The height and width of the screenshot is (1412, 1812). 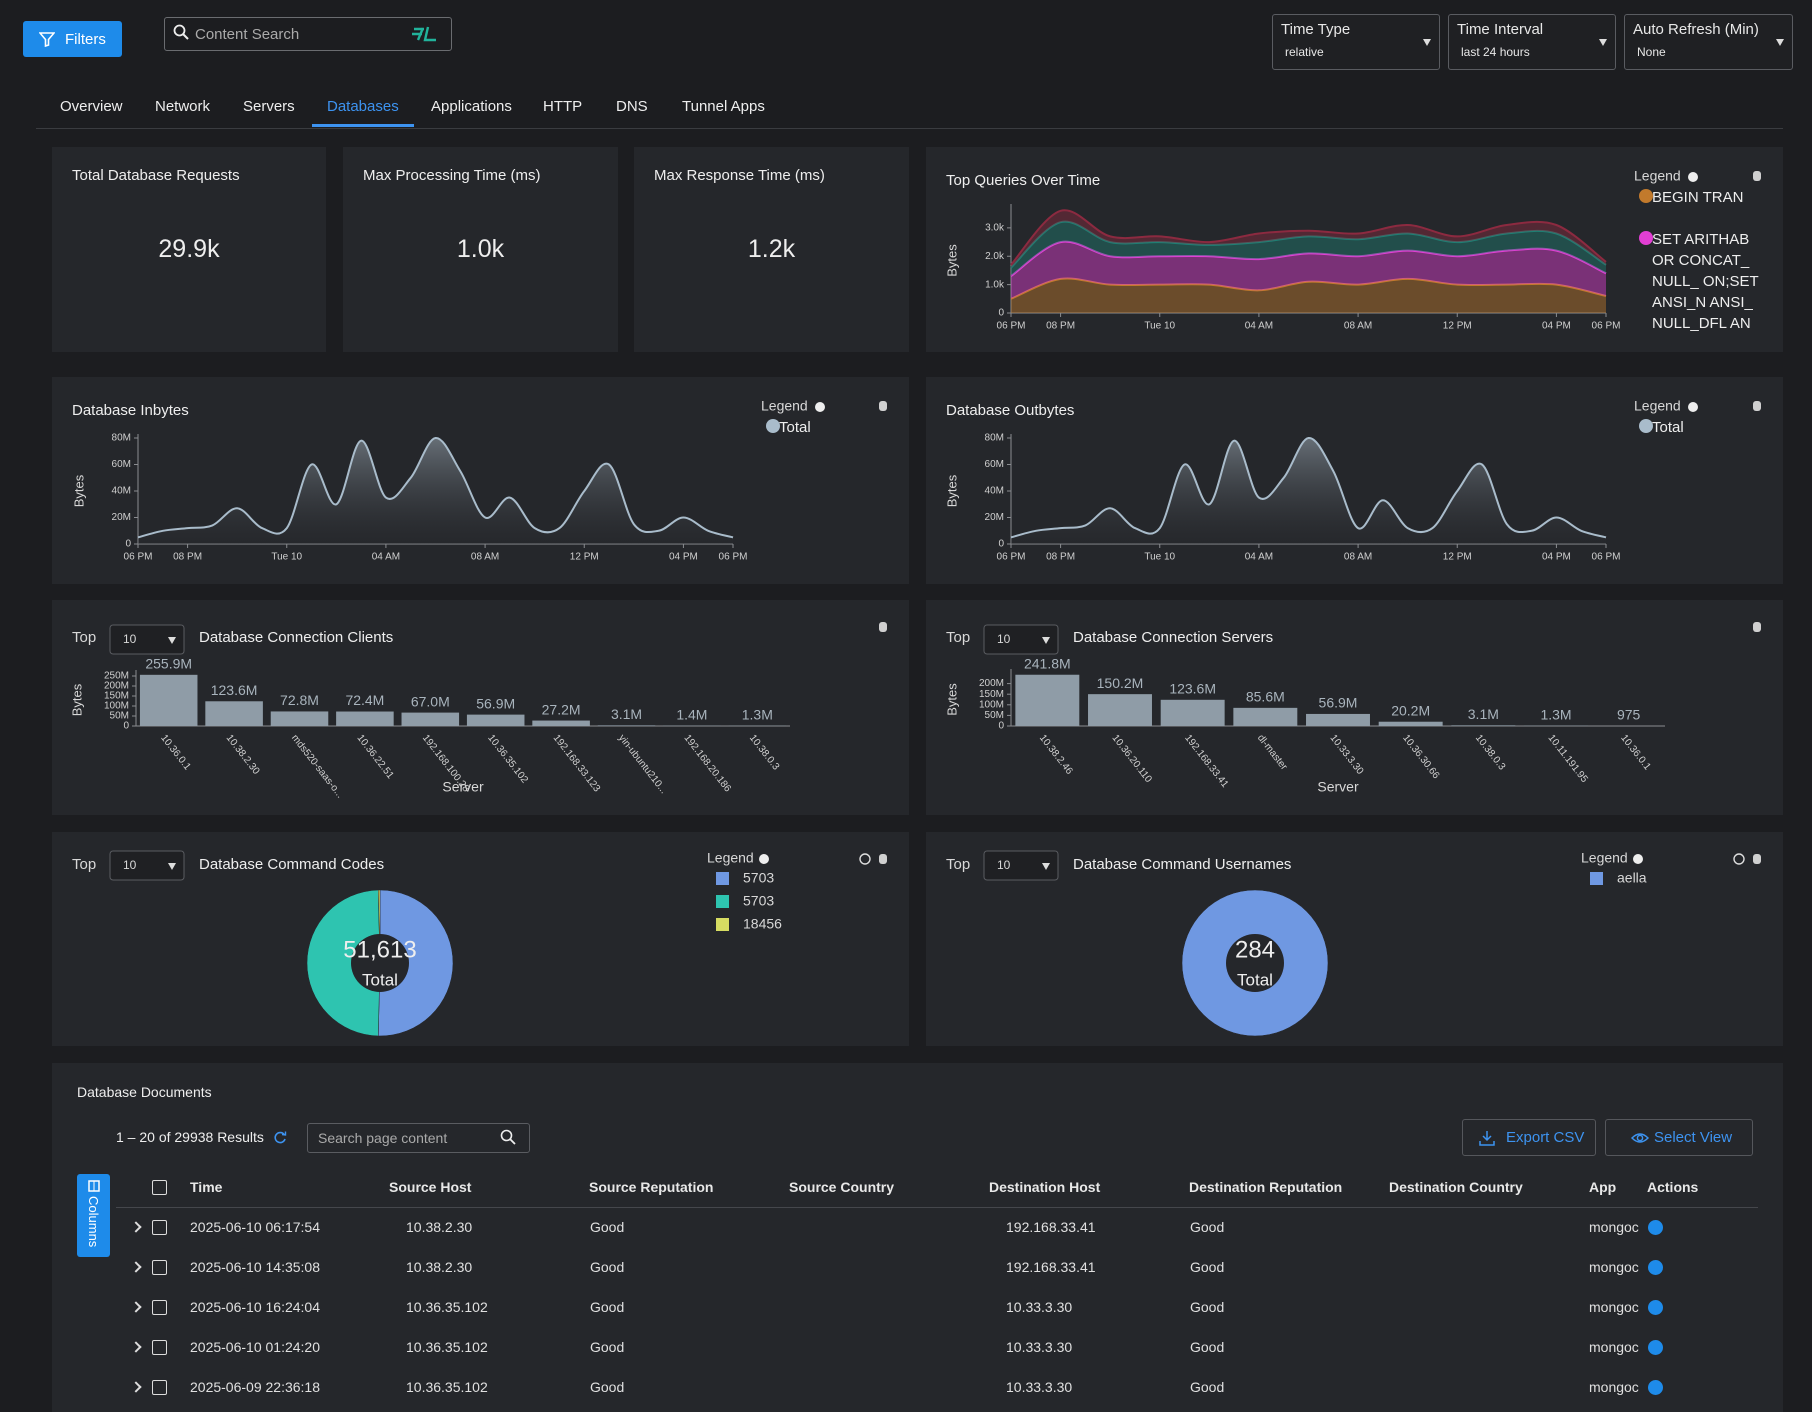 What do you see at coordinates (206, 1187) in the screenshot?
I see `column-header: Time` at bounding box center [206, 1187].